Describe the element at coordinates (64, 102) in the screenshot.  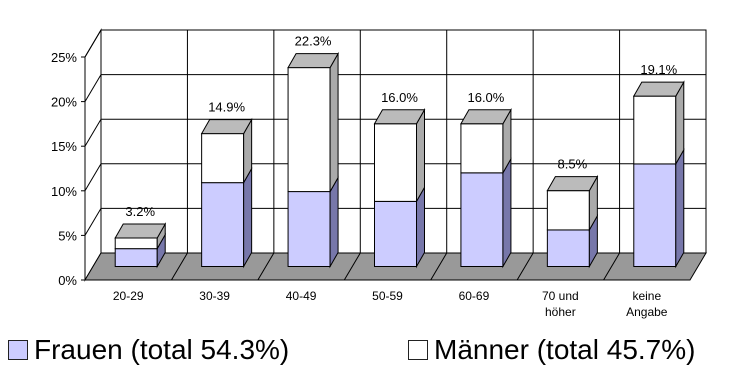
I see `y-tick-label: 20%` at that location.